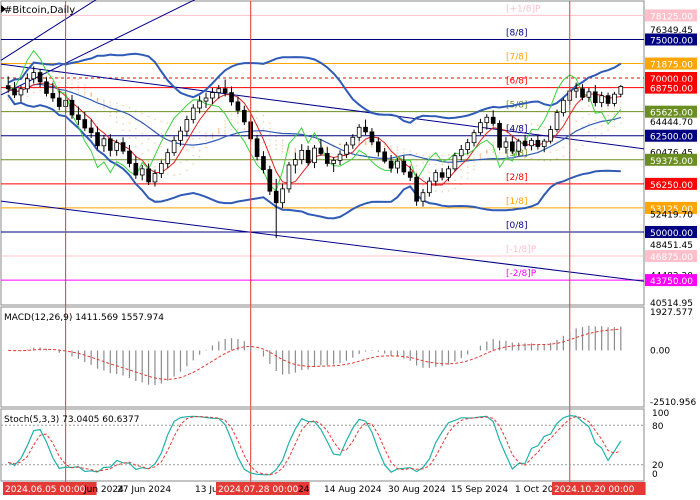 This screenshot has height=500, width=700. Describe the element at coordinates (517, 178) in the screenshot. I see `murrey-label: [2/8]` at that location.